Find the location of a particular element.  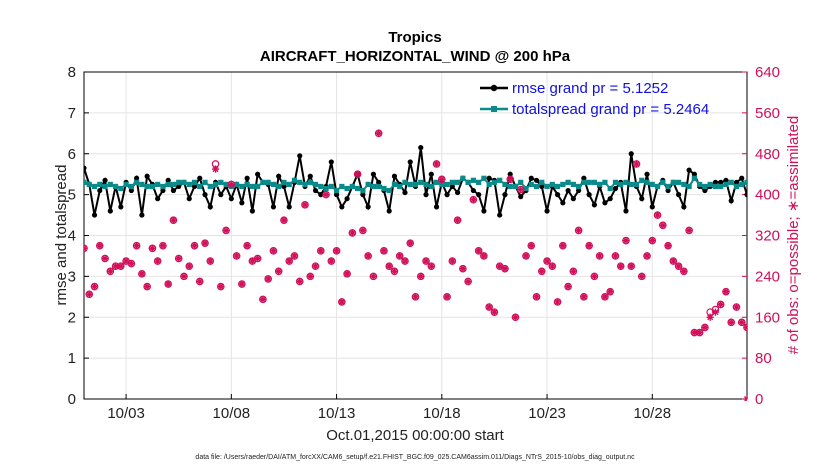

y-tick-label: 7 is located at coordinates (72, 113).